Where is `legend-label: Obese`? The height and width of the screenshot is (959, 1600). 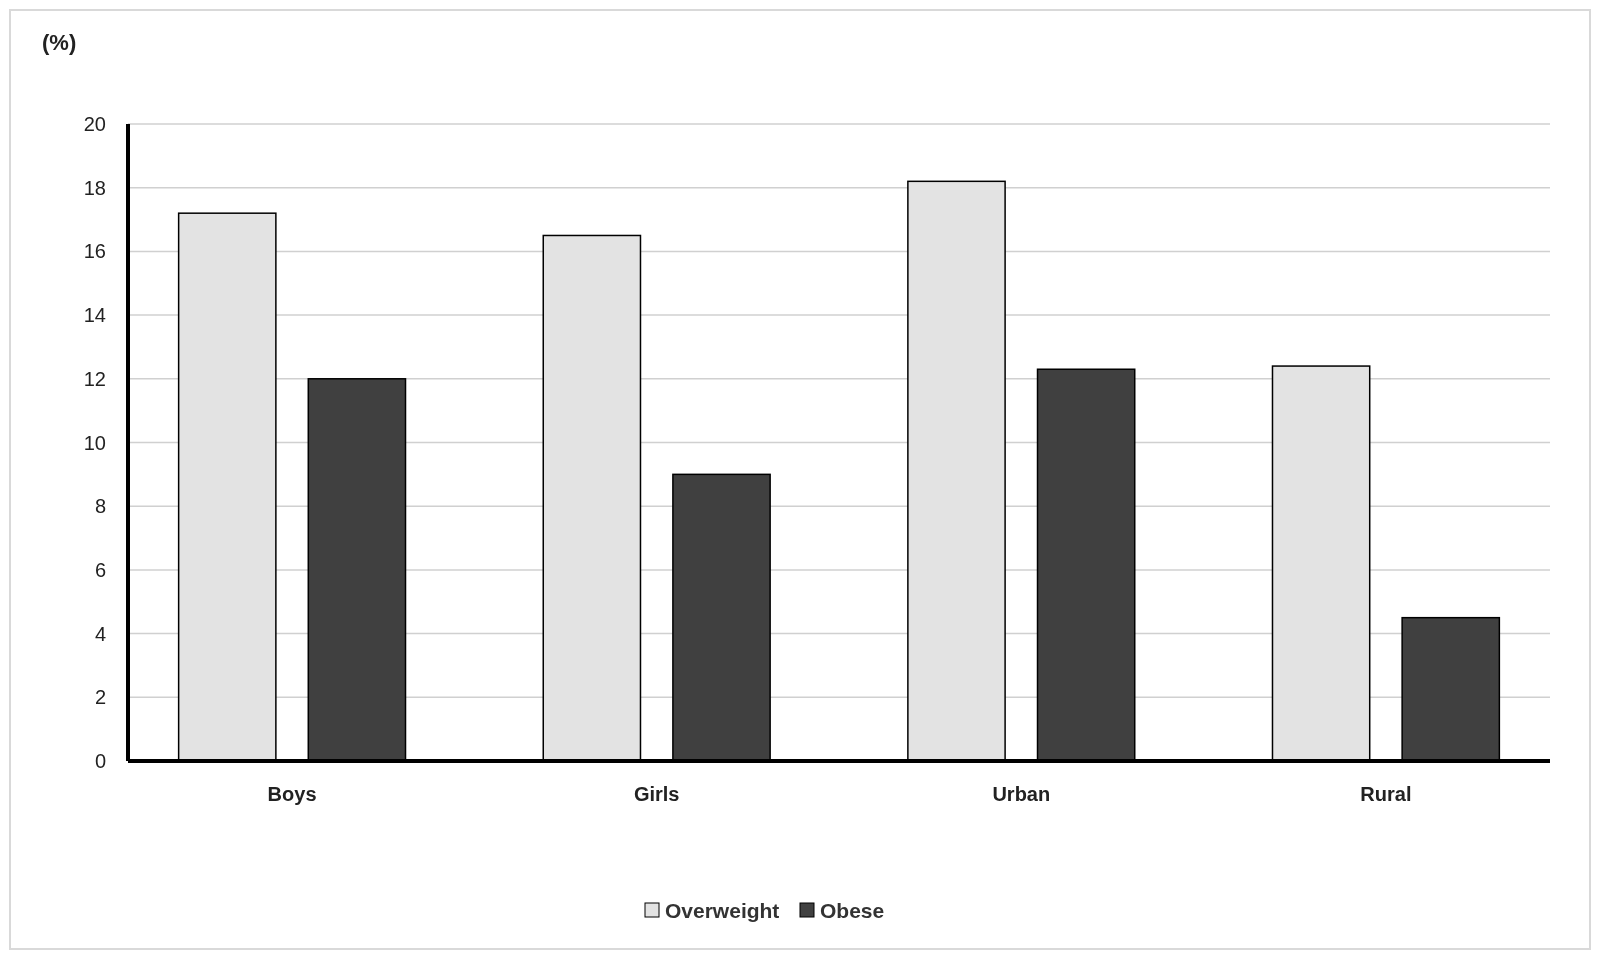
legend-label: Obese is located at coordinates (852, 911).